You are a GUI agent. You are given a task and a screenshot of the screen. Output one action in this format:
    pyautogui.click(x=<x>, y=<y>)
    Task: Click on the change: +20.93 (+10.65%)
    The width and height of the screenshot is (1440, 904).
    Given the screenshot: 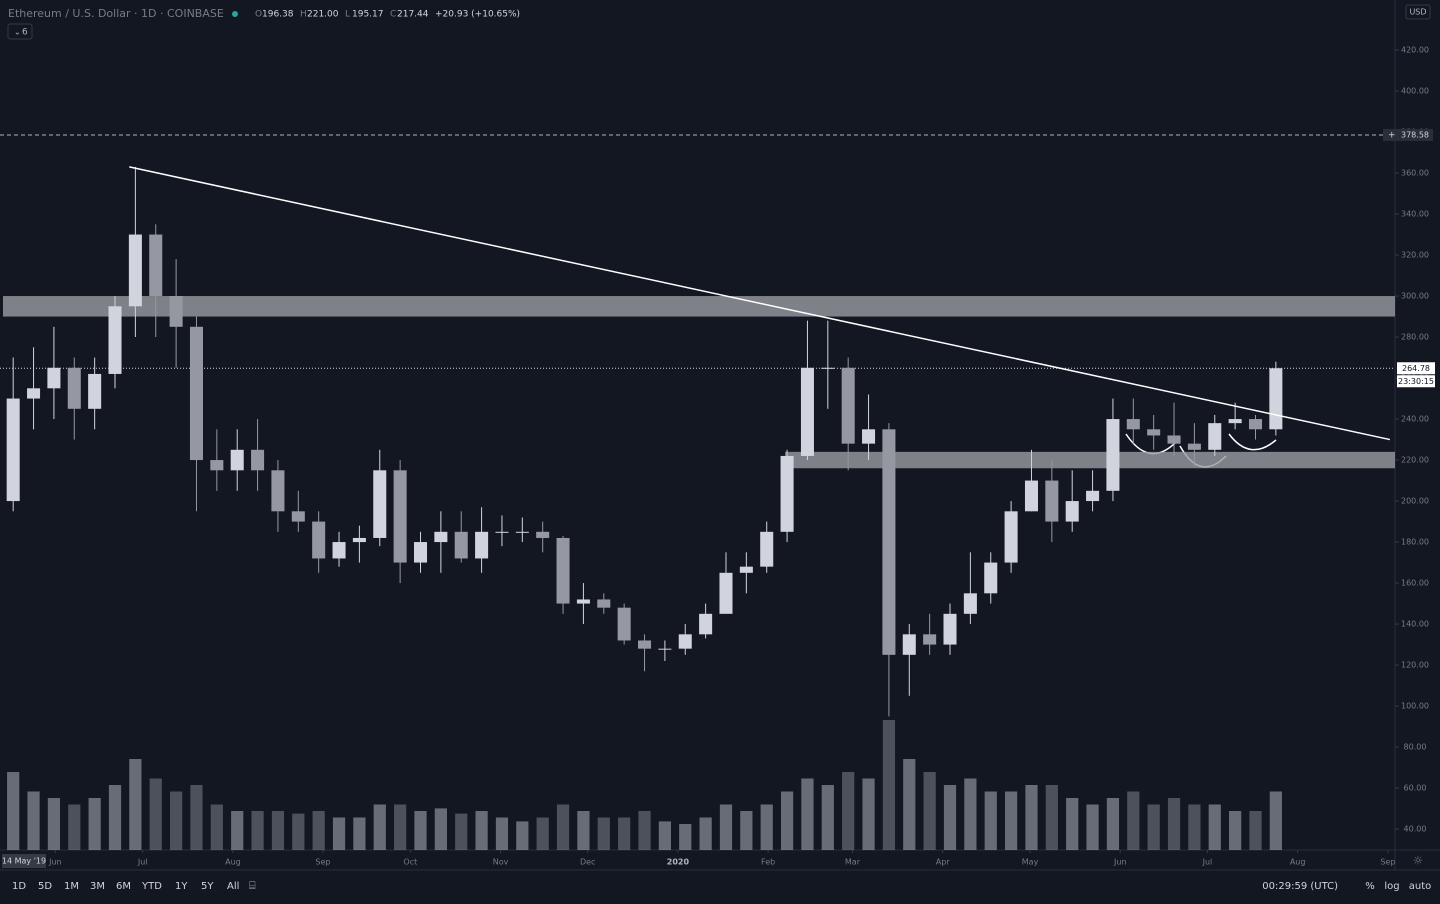 What is the action you would take?
    pyautogui.click(x=477, y=15)
    